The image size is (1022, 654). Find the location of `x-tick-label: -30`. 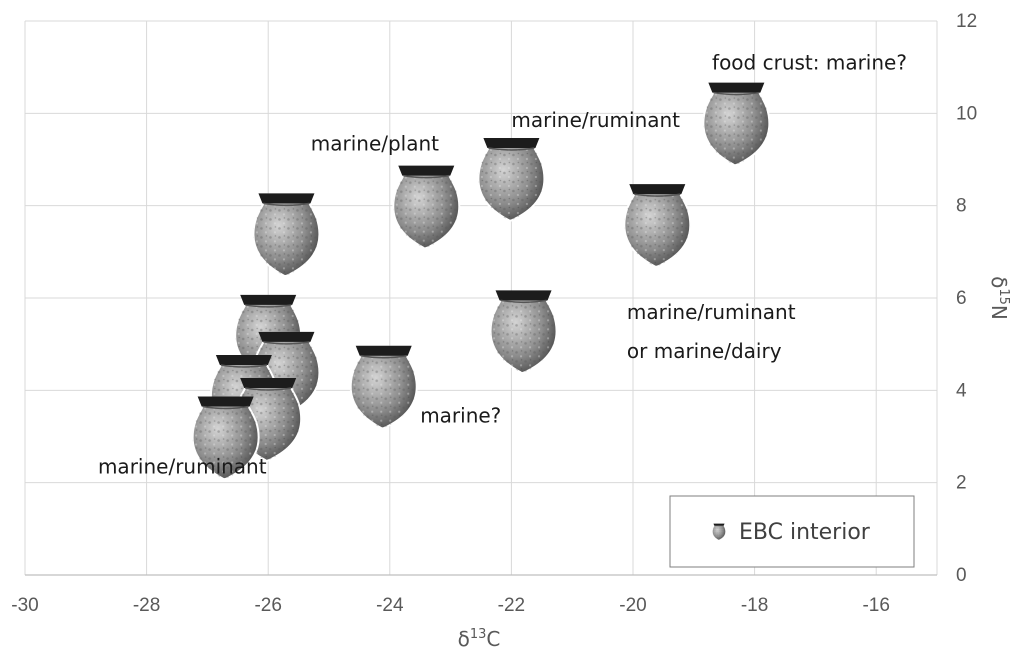

x-tick-label: -30 is located at coordinates (24, 605).